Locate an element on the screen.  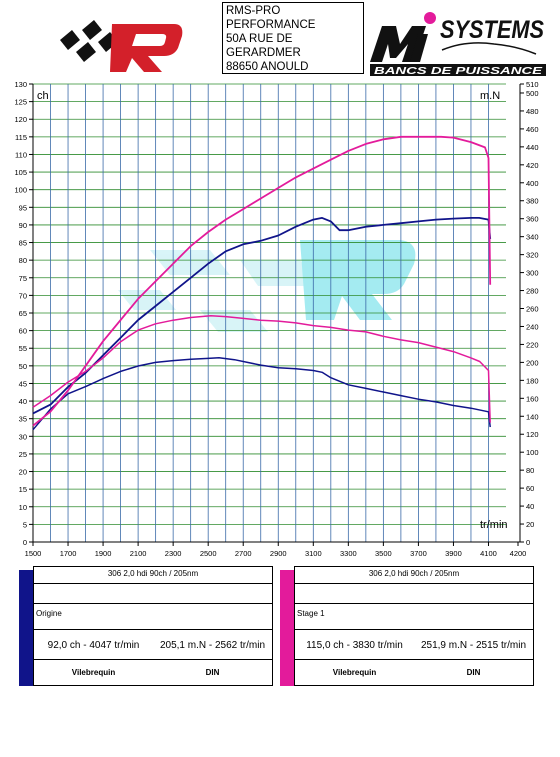
y-left-tick-label: 65 is located at coordinates (23, 313).